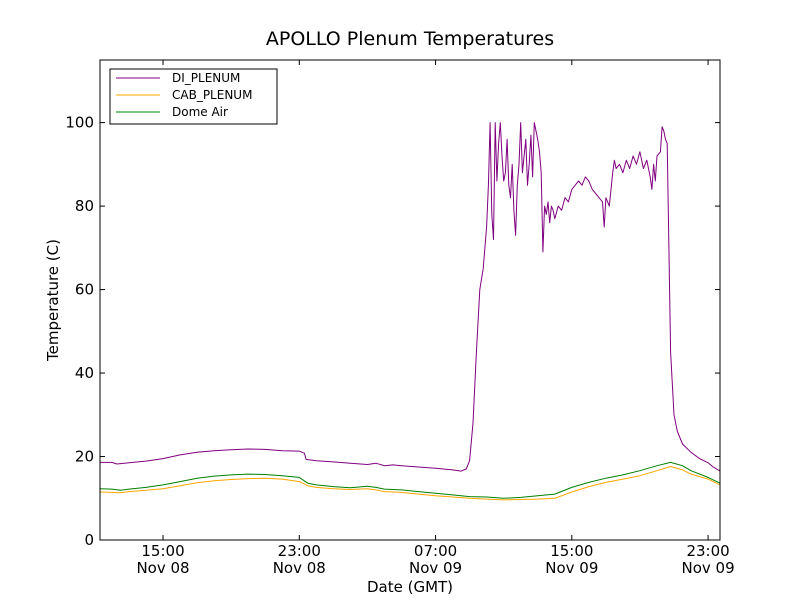  I want to click on series-line-dome-air, so click(410, 480).